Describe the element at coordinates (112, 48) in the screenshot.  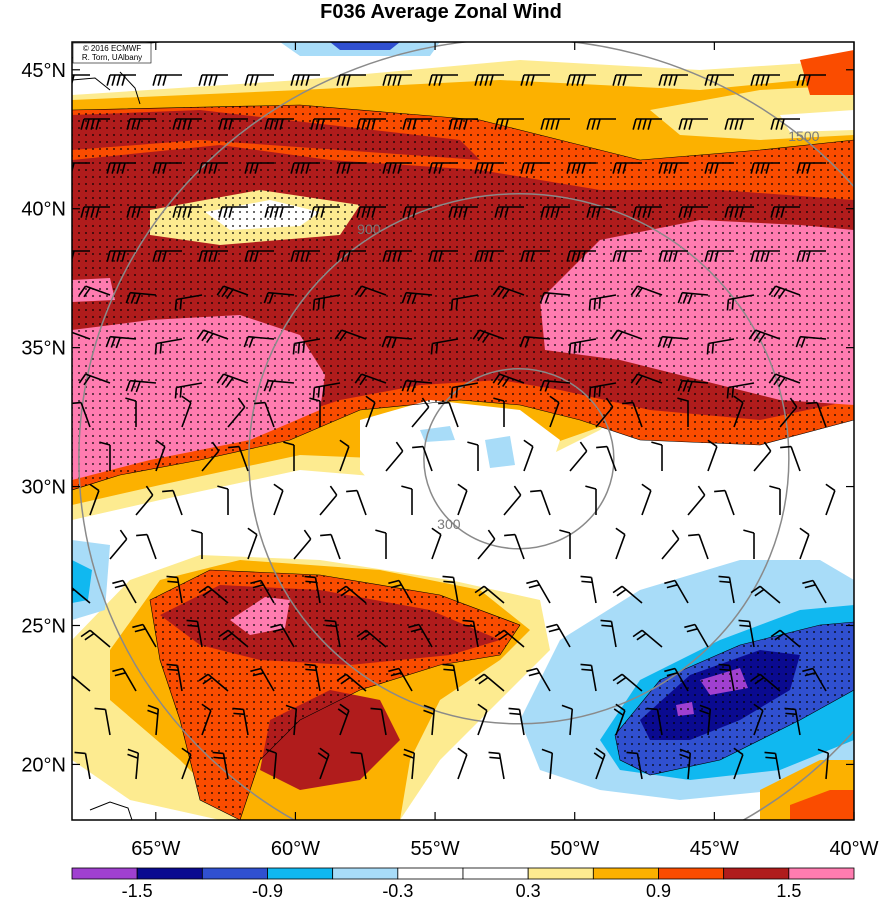
I see `credit-line-1: © 2016 ECMWF` at that location.